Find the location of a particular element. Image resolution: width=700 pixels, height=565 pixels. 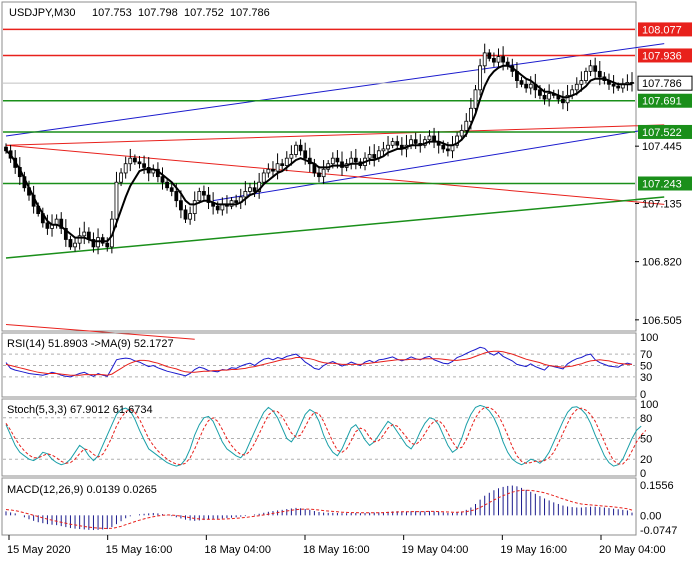

rsi-tick-label: 100 is located at coordinates (649, 338).